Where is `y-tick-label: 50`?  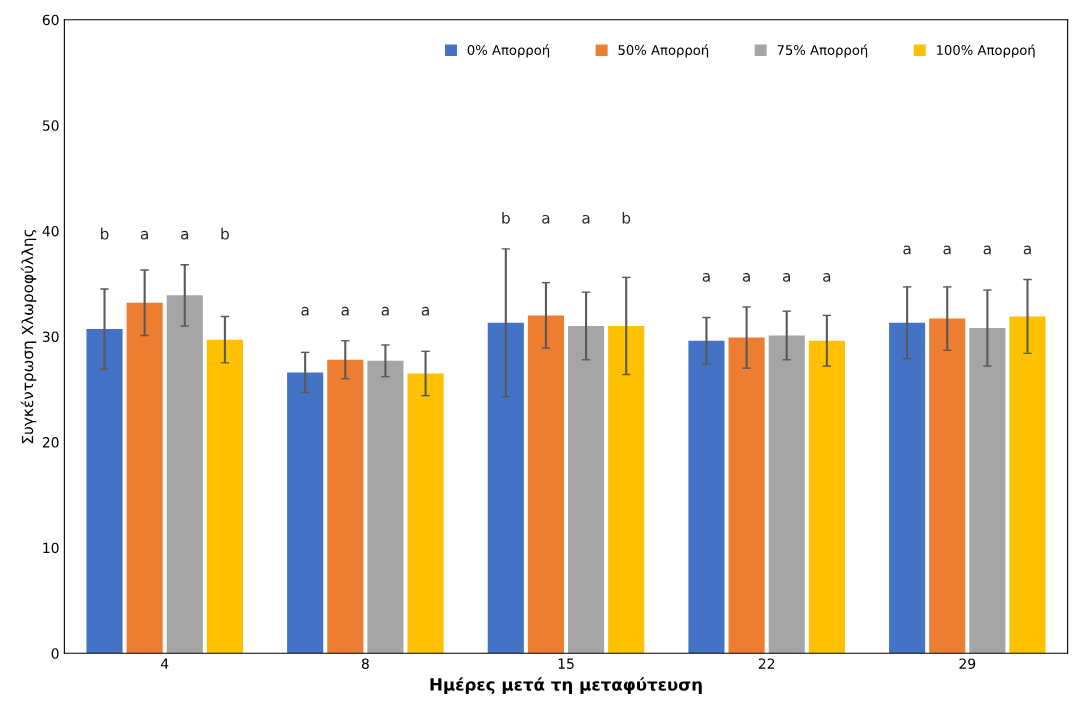
y-tick-label: 50 is located at coordinates (50, 125).